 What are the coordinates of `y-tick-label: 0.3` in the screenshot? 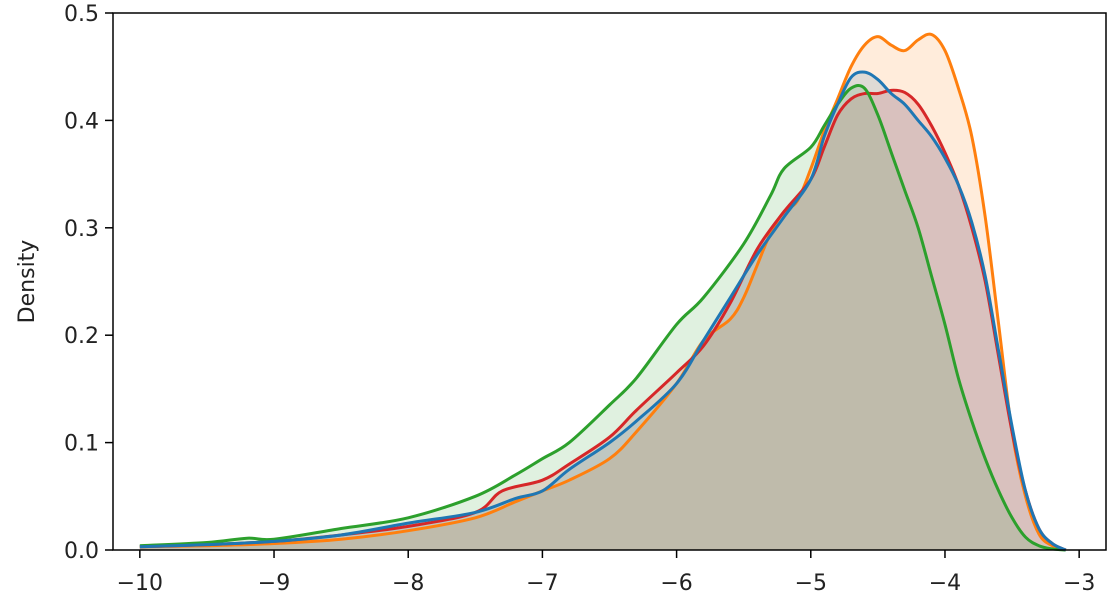 It's located at (81, 229).